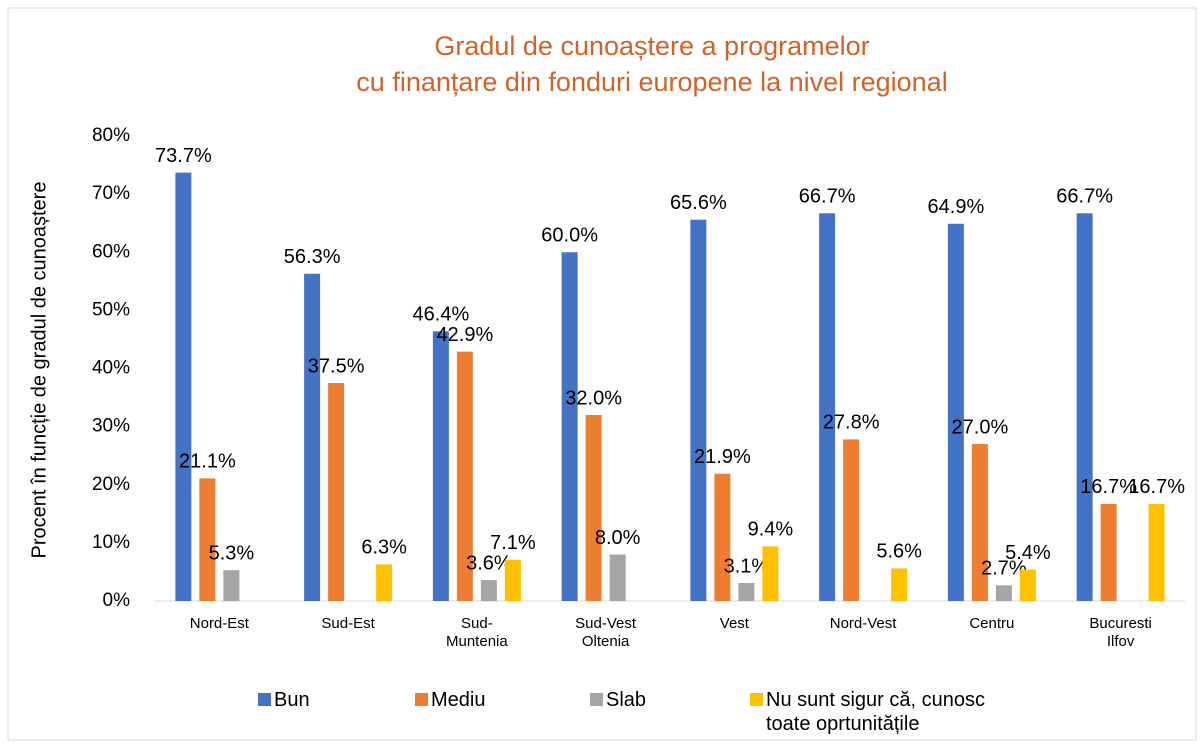  What do you see at coordinates (441, 315) in the screenshot?
I see `data-label: 46.4%` at bounding box center [441, 315].